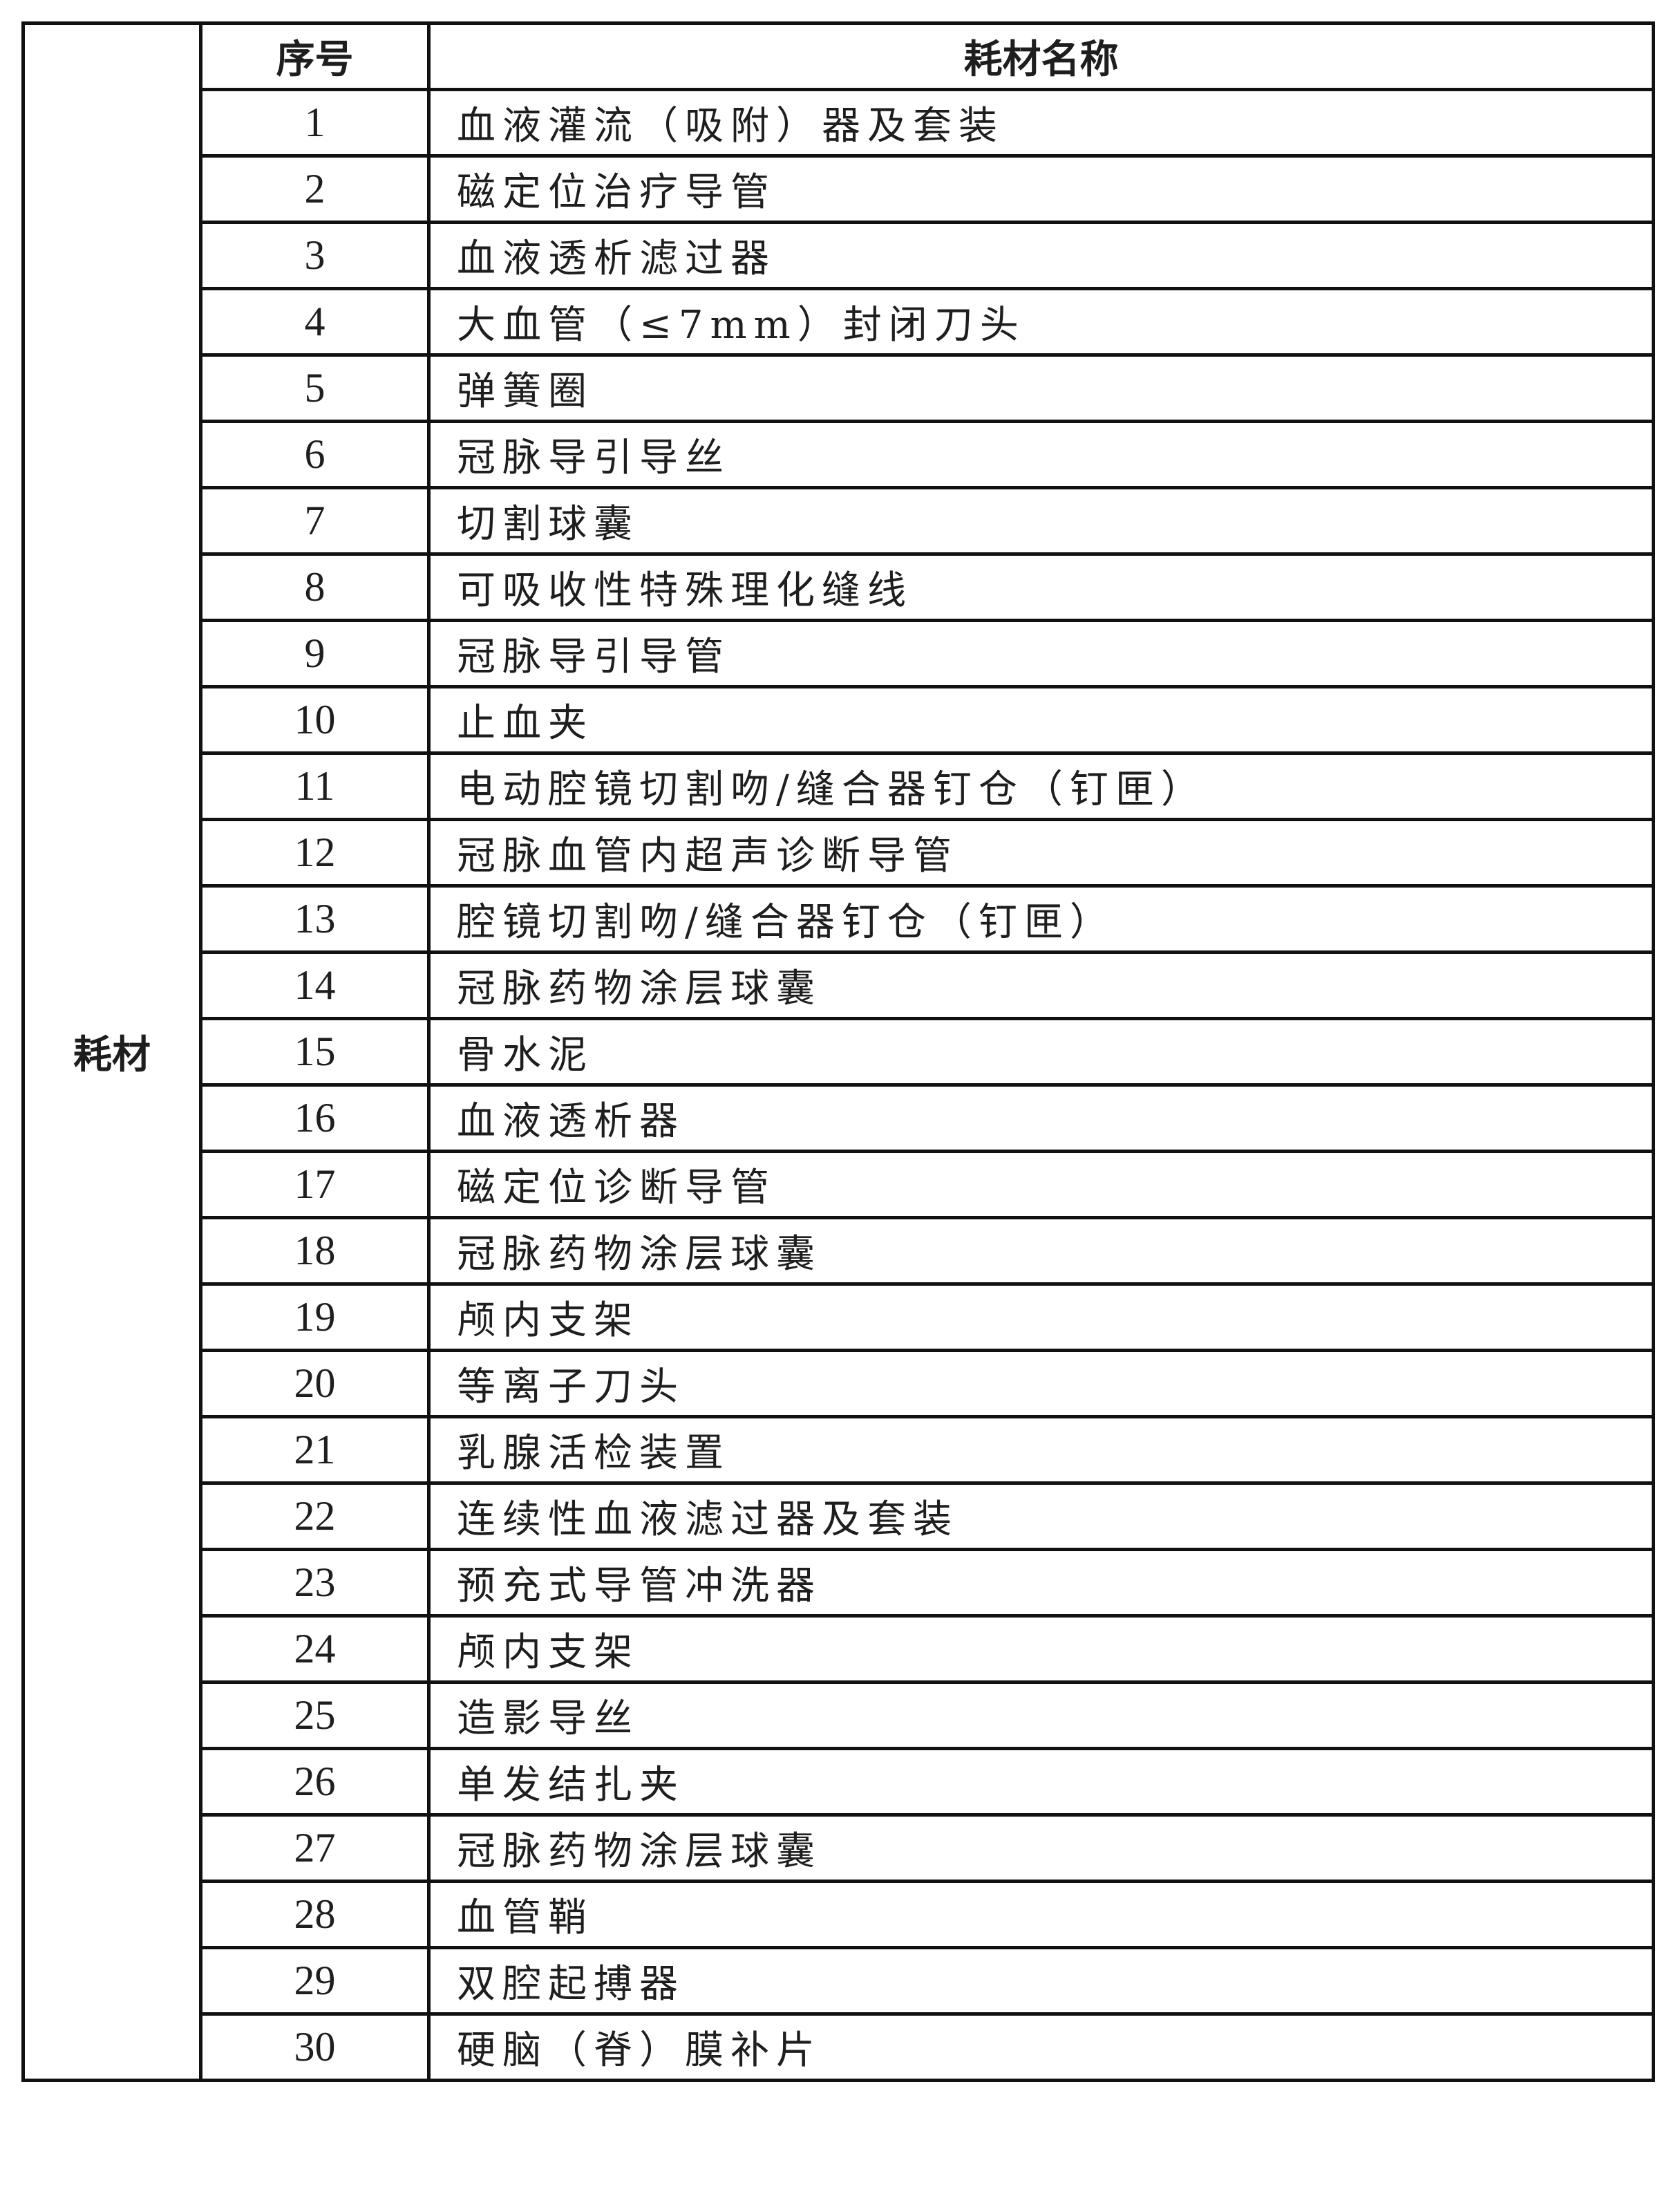 The height and width of the screenshot is (2212, 1680). I want to click on table-row: 29 双腔起搏器, so click(839, 1981).